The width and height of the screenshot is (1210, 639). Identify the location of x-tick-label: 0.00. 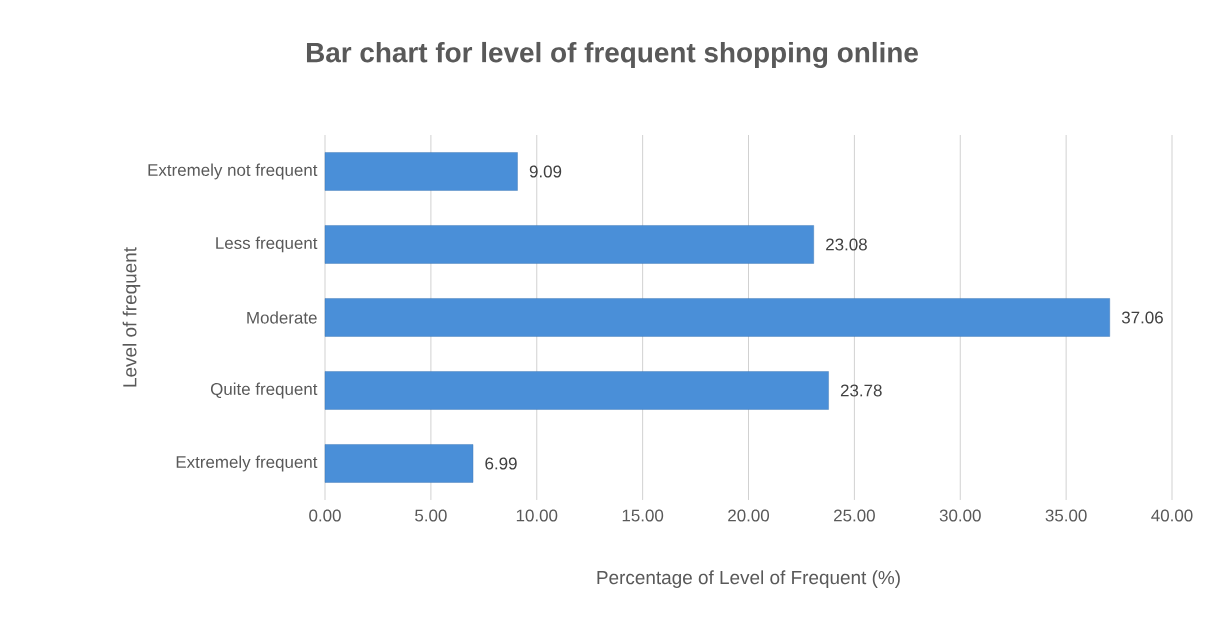
(325, 515).